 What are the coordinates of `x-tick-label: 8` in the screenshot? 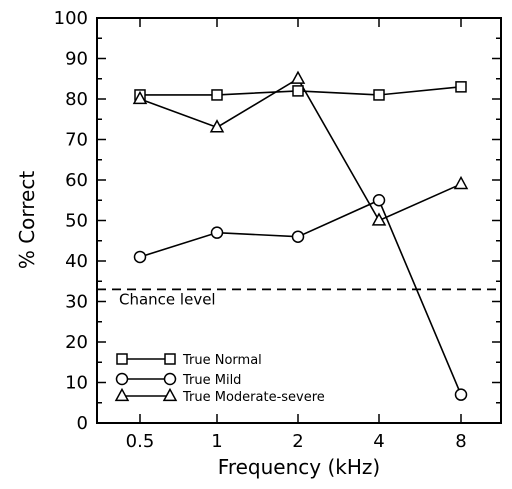 It's located at (460, 441).